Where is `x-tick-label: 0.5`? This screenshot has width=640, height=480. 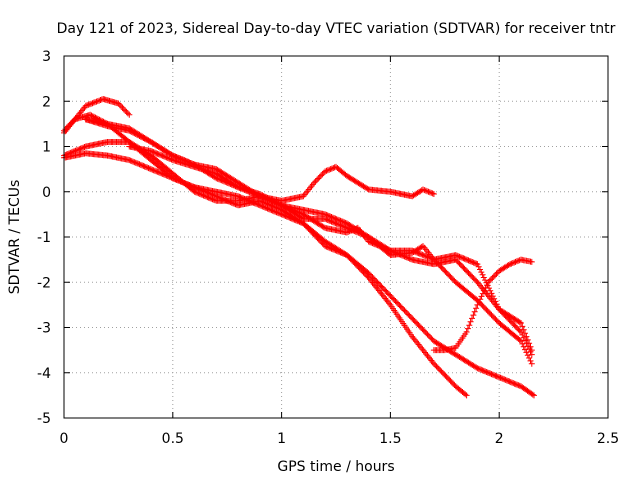
x-tick-label: 0.5 is located at coordinates (173, 439).